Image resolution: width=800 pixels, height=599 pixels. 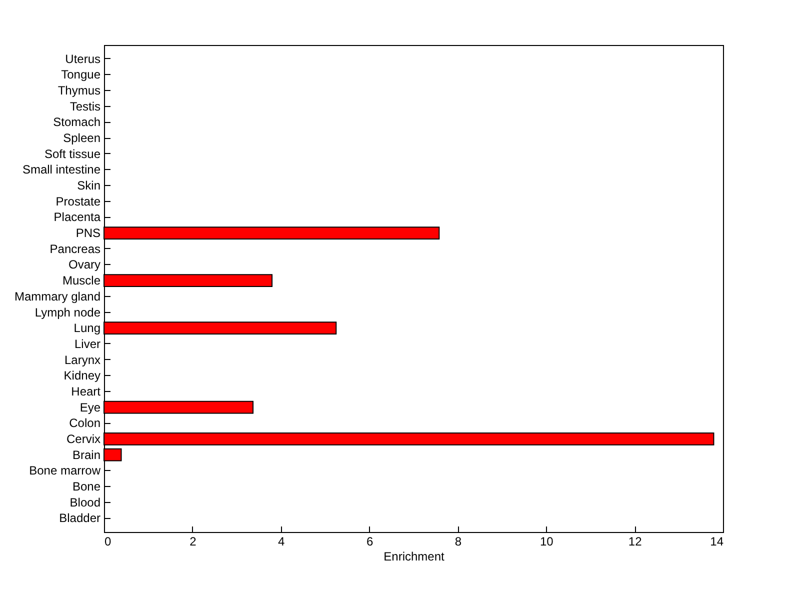 What do you see at coordinates (78, 201) in the screenshot?
I see `y-tick-label: Prostate` at bounding box center [78, 201].